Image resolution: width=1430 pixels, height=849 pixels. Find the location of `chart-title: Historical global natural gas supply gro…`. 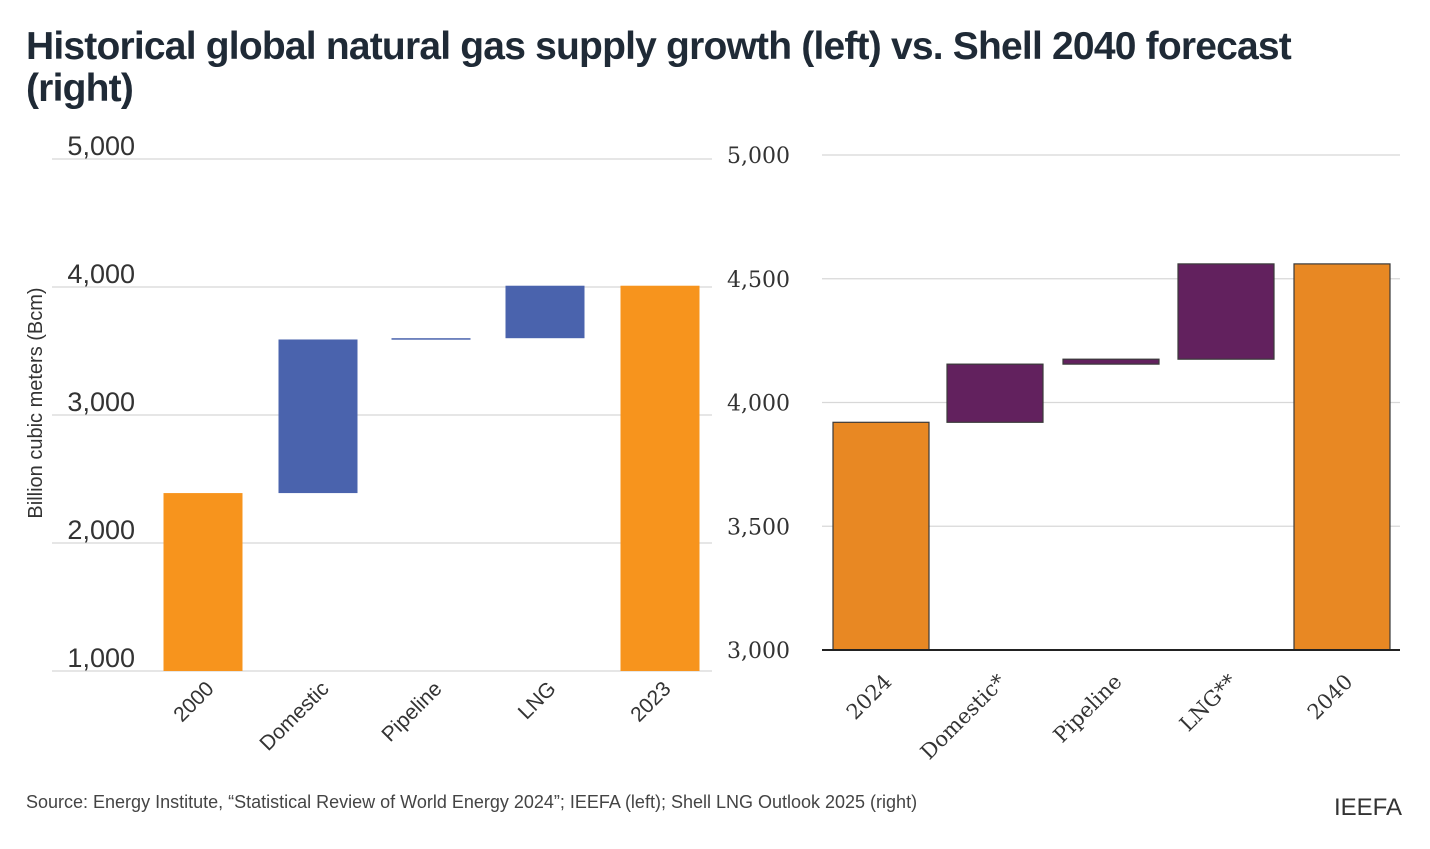

chart-title: Historical global natural gas supply gro… is located at coordinates (659, 67).